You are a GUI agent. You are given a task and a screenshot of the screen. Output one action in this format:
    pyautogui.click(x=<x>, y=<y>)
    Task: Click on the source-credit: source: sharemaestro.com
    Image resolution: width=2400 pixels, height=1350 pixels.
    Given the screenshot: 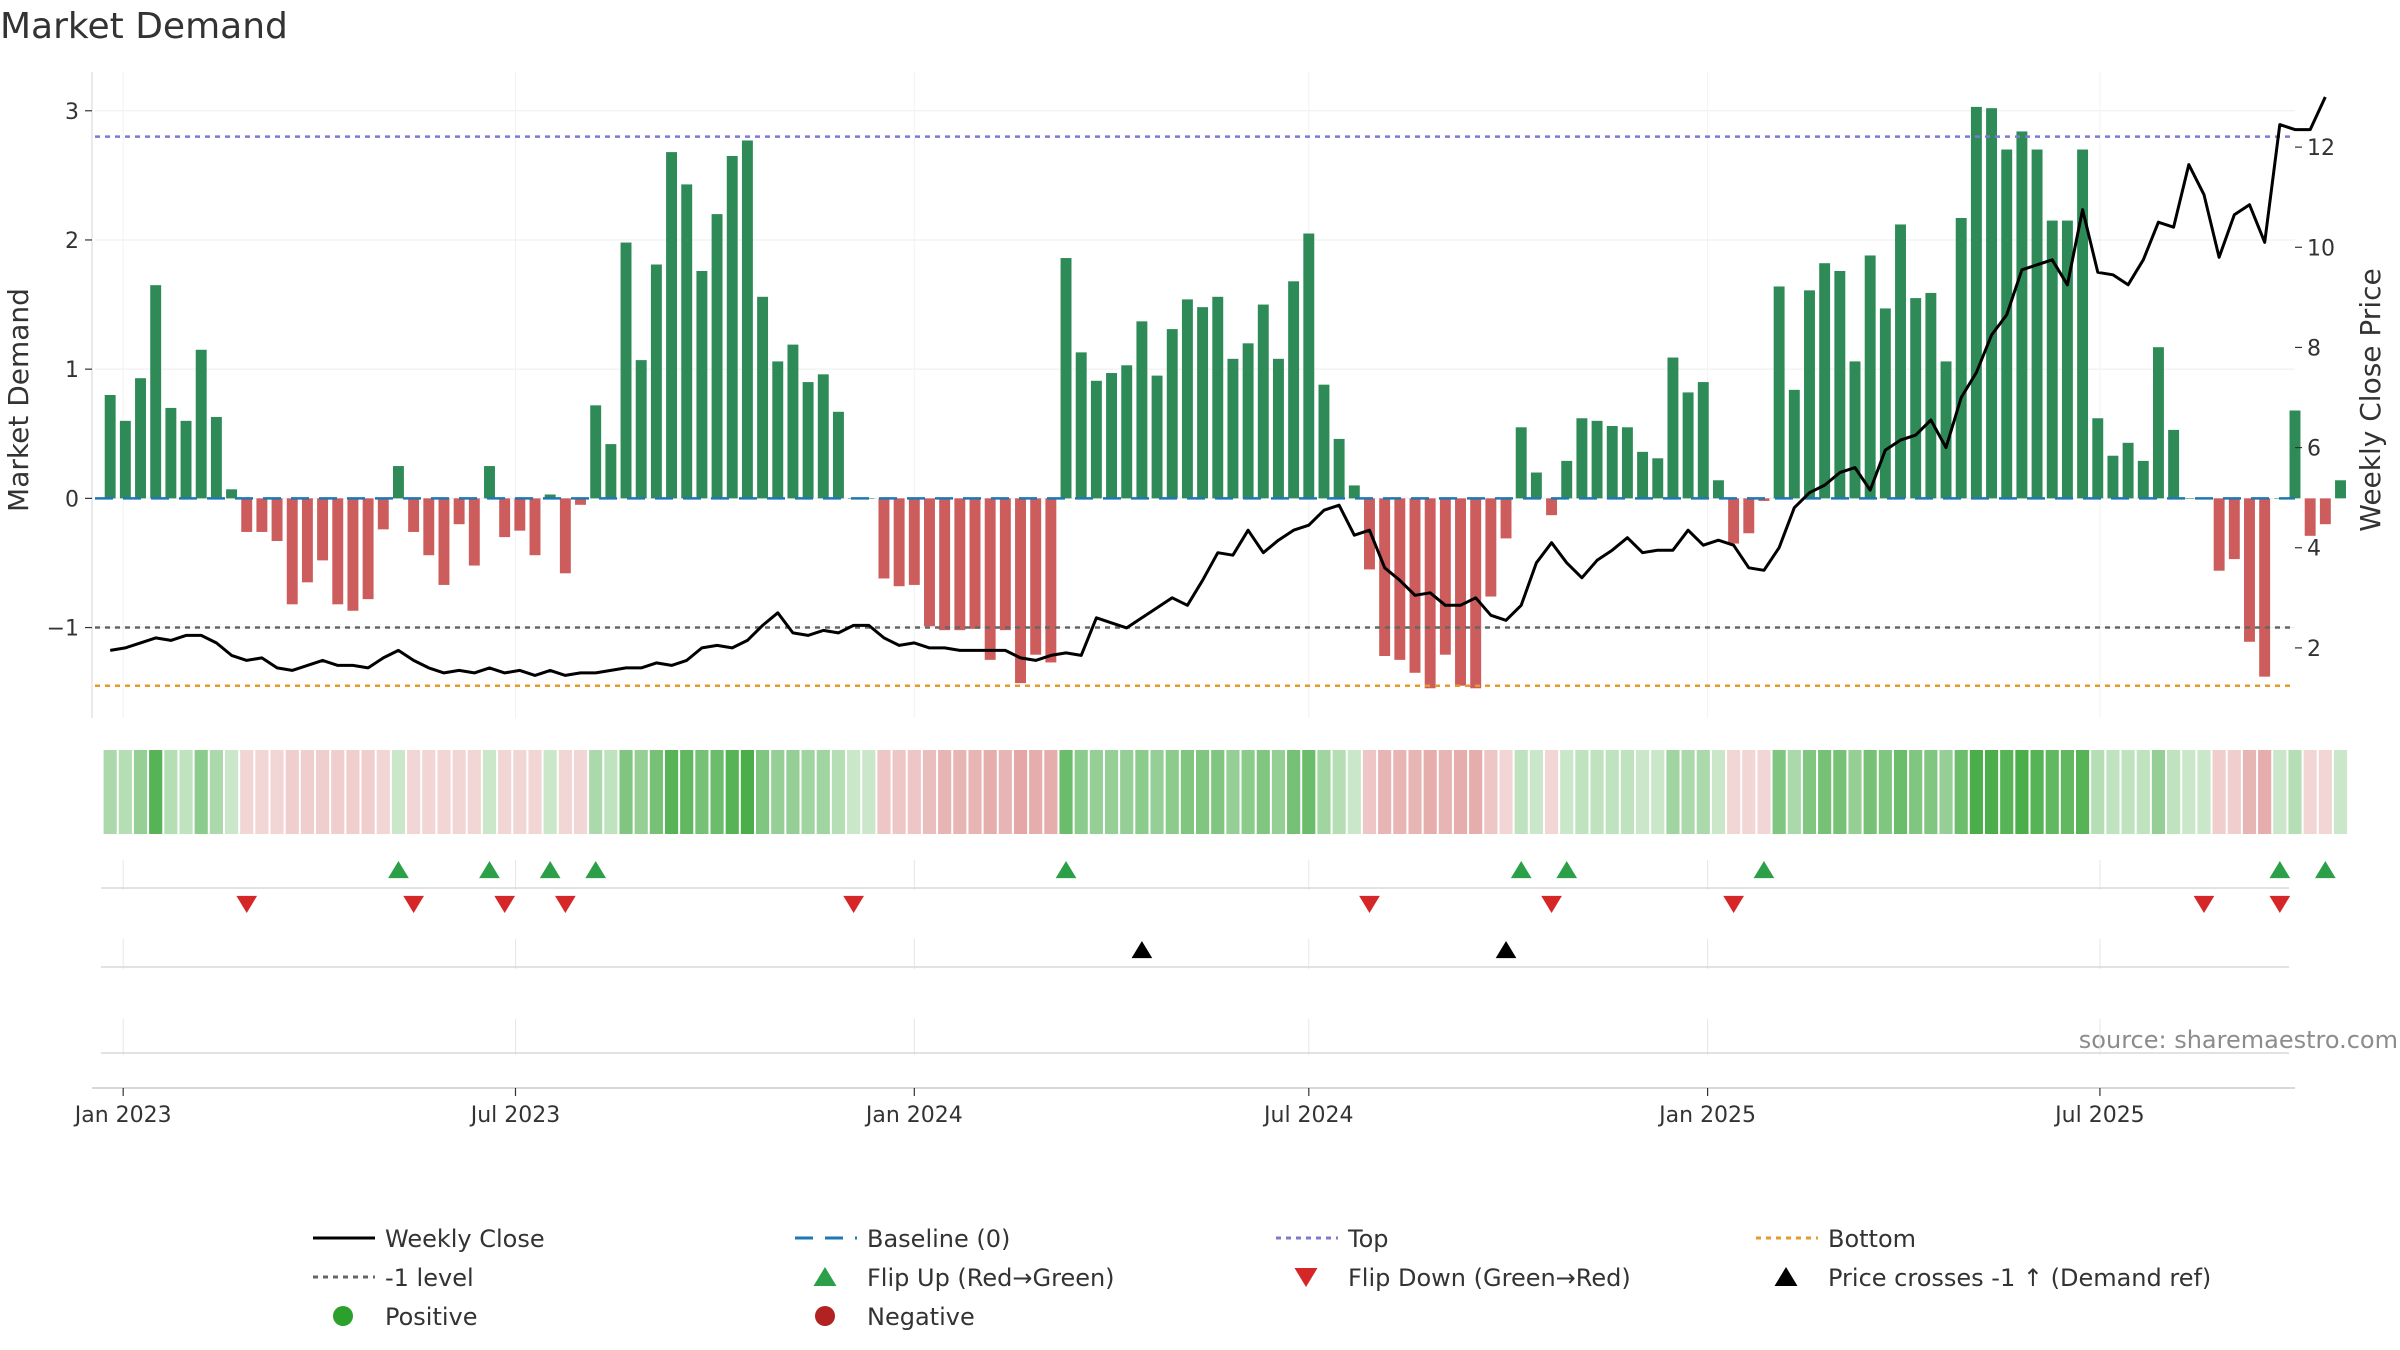 What is the action you would take?
    pyautogui.click(x=2238, y=1040)
    